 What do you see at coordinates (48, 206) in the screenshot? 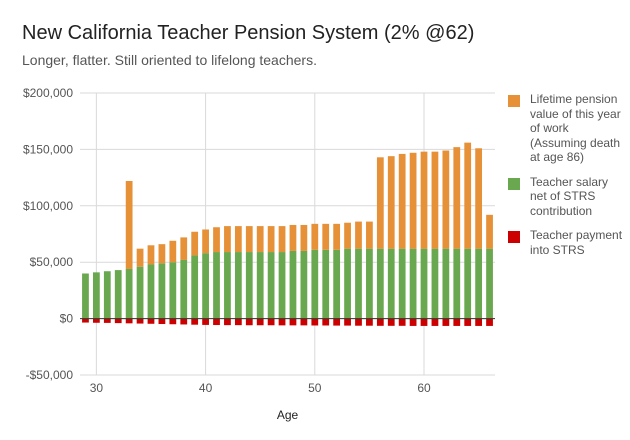
I see `y-tick-label: $100,000` at bounding box center [48, 206].